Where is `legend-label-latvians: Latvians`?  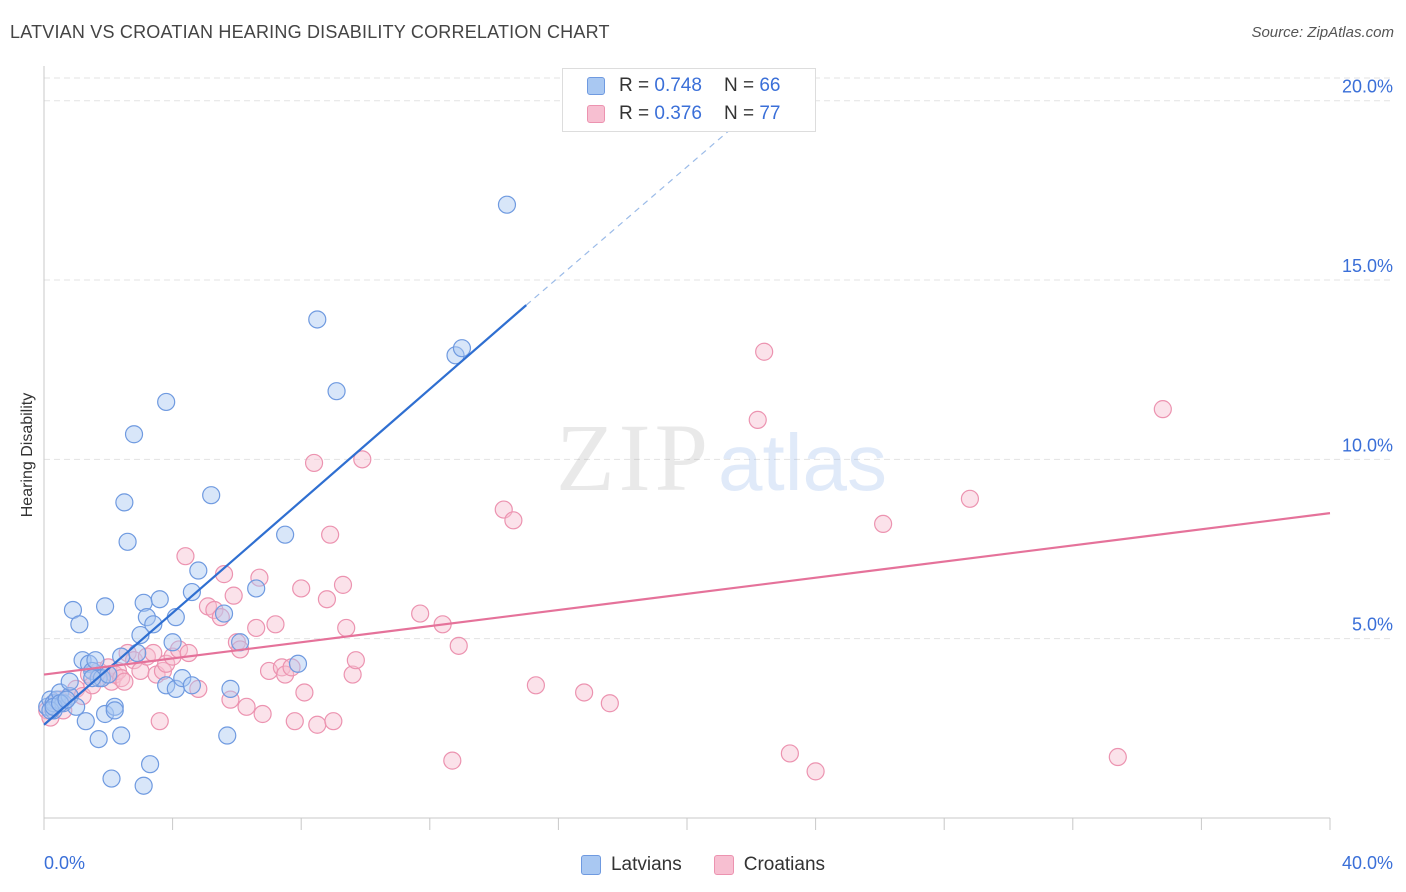
legend-label-latvians: Latvians is located at coordinates (646, 864).